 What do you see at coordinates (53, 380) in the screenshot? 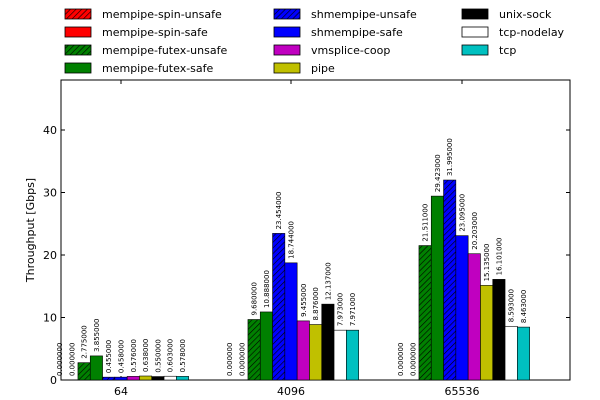
I see `y-tick-label: 0` at bounding box center [53, 380].